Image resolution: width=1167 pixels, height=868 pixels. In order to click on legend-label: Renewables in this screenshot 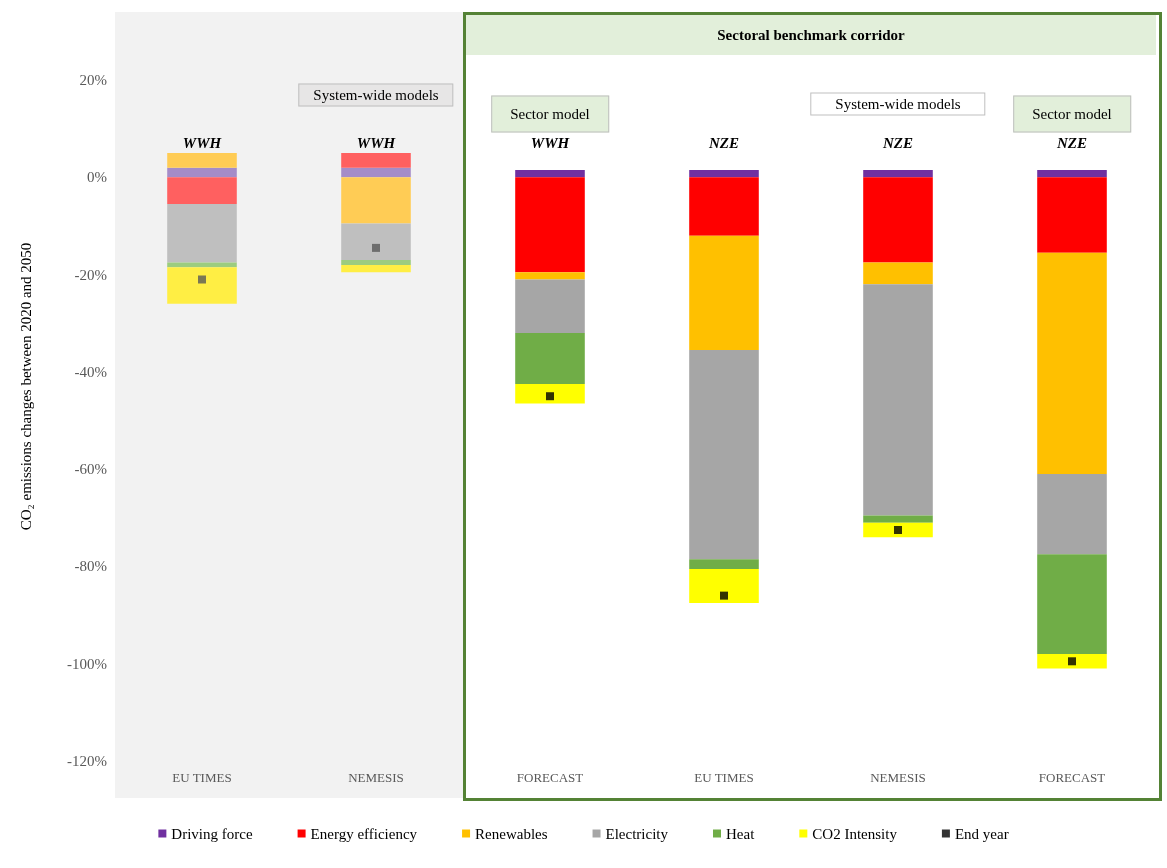, I will do `click(511, 833)`.